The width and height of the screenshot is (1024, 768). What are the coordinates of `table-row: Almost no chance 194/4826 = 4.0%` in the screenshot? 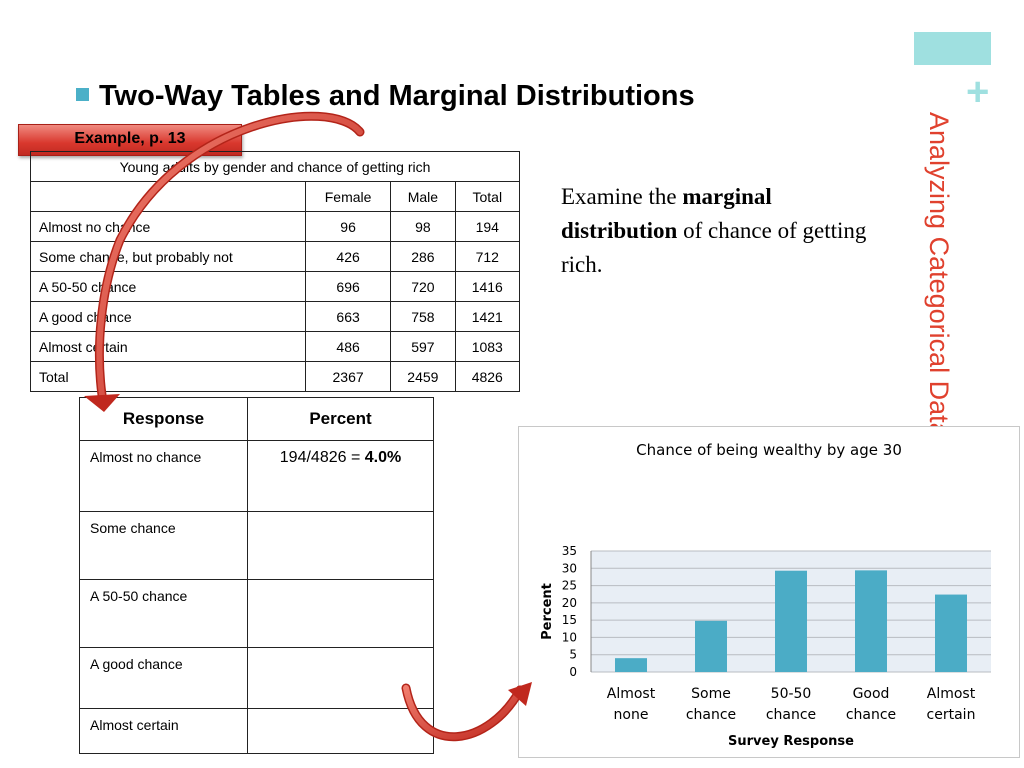 It's located at (256, 476).